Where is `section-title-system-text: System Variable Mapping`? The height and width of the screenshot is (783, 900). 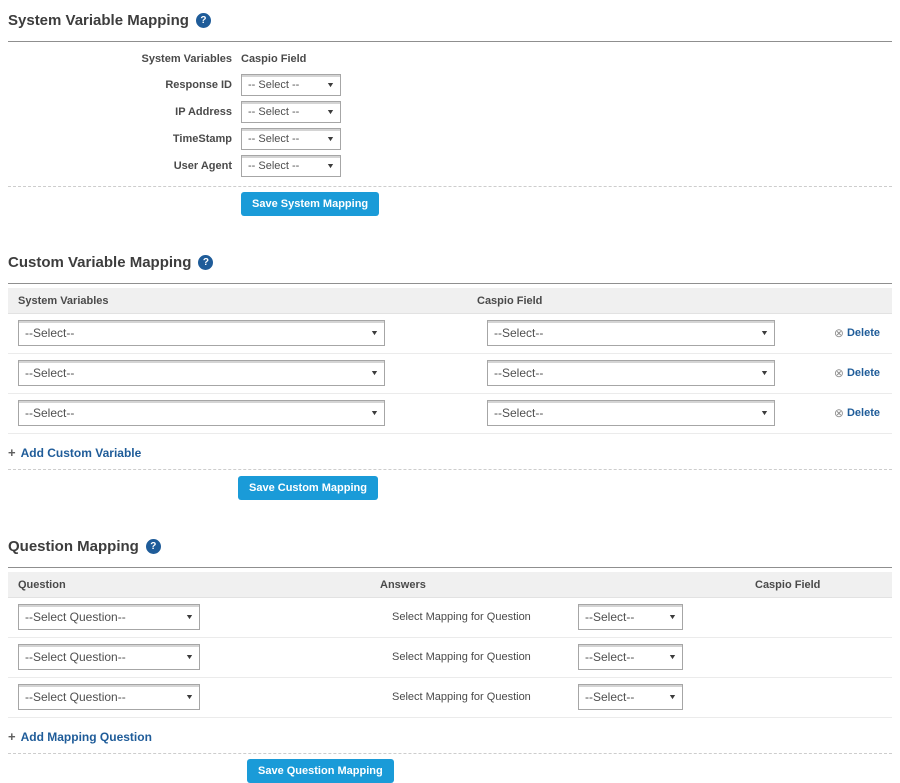 section-title-system-text: System Variable Mapping is located at coordinates (98, 20).